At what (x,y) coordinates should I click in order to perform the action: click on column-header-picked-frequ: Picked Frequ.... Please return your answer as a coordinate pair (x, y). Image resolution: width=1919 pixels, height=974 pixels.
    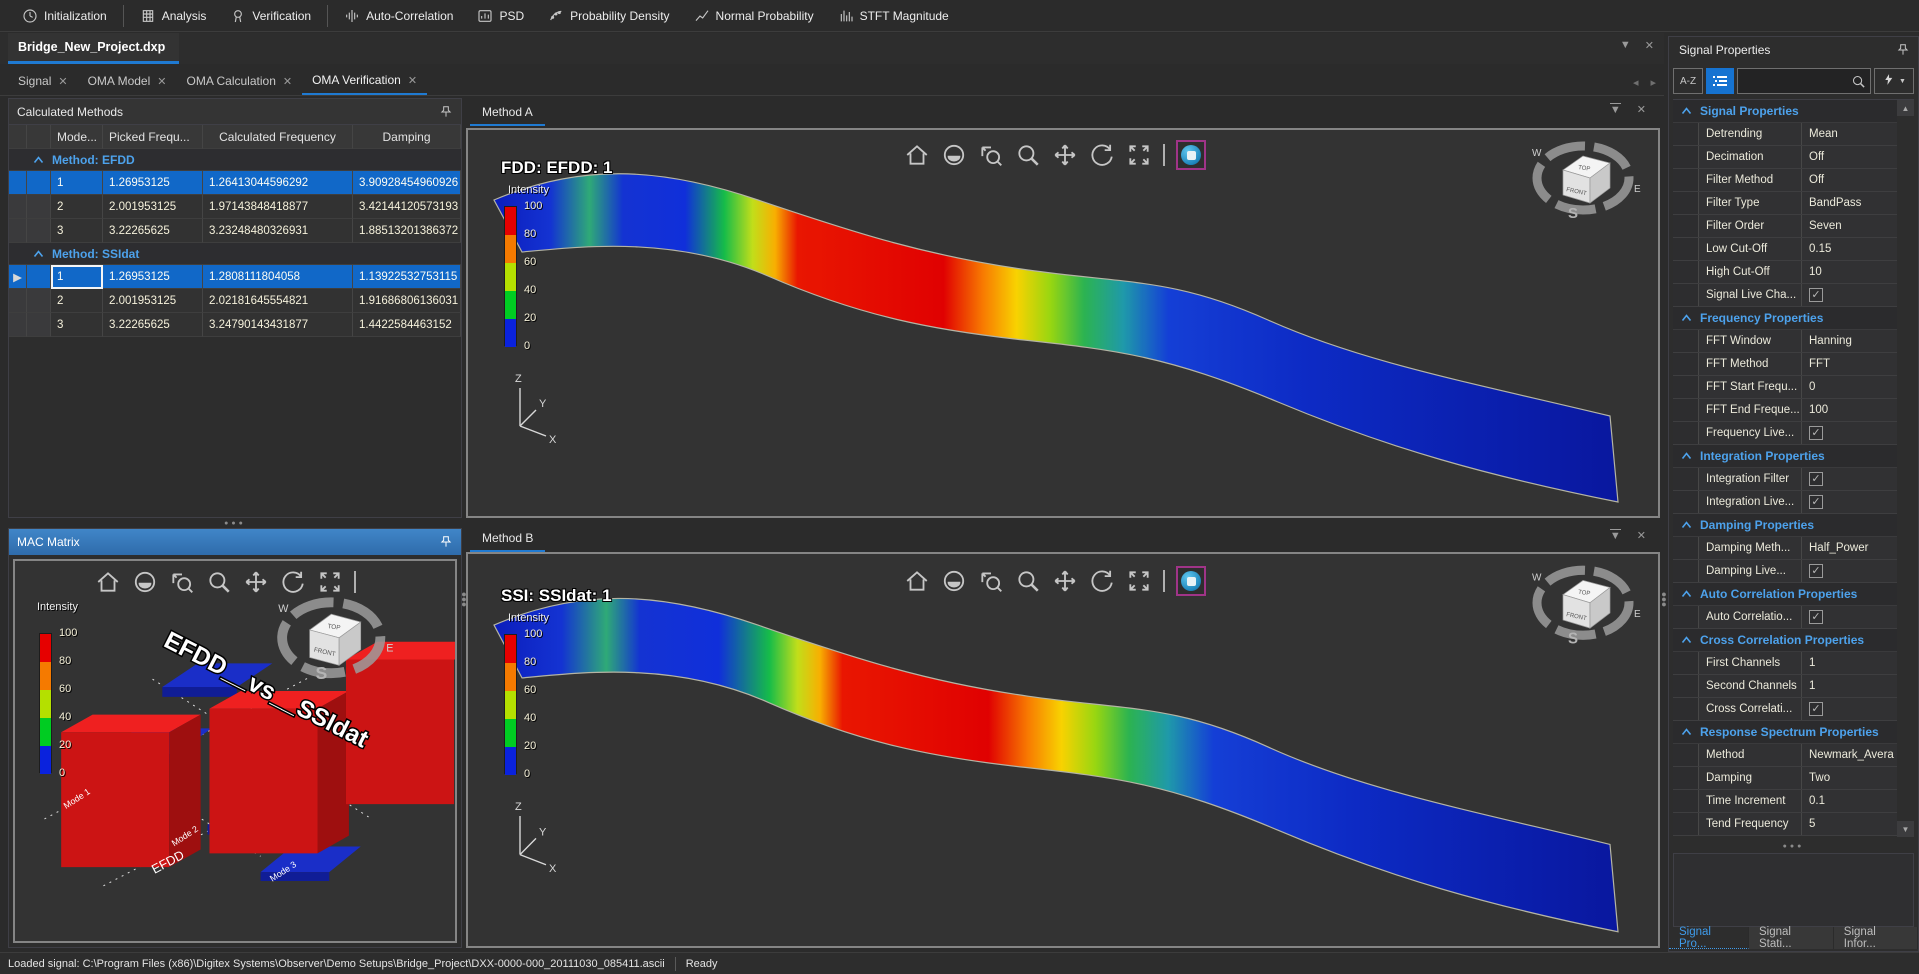
    Looking at the image, I should click on (153, 137).